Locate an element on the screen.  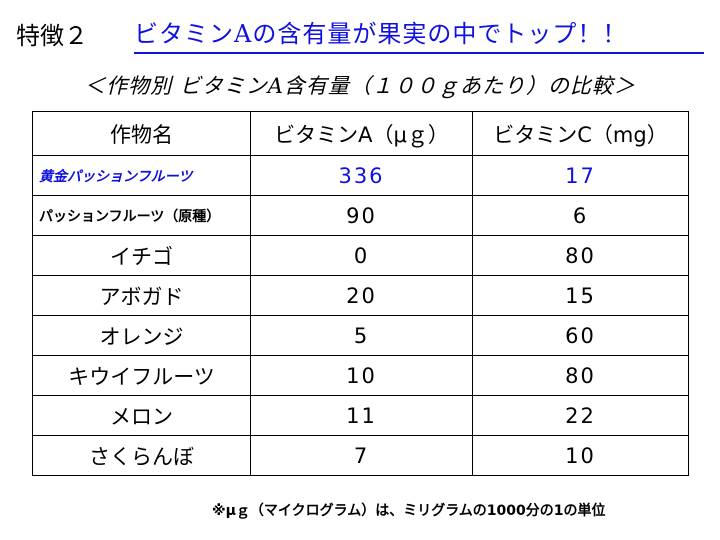
header-vitamin-a: ビタミンA（μｇ） is located at coordinates (361, 133).